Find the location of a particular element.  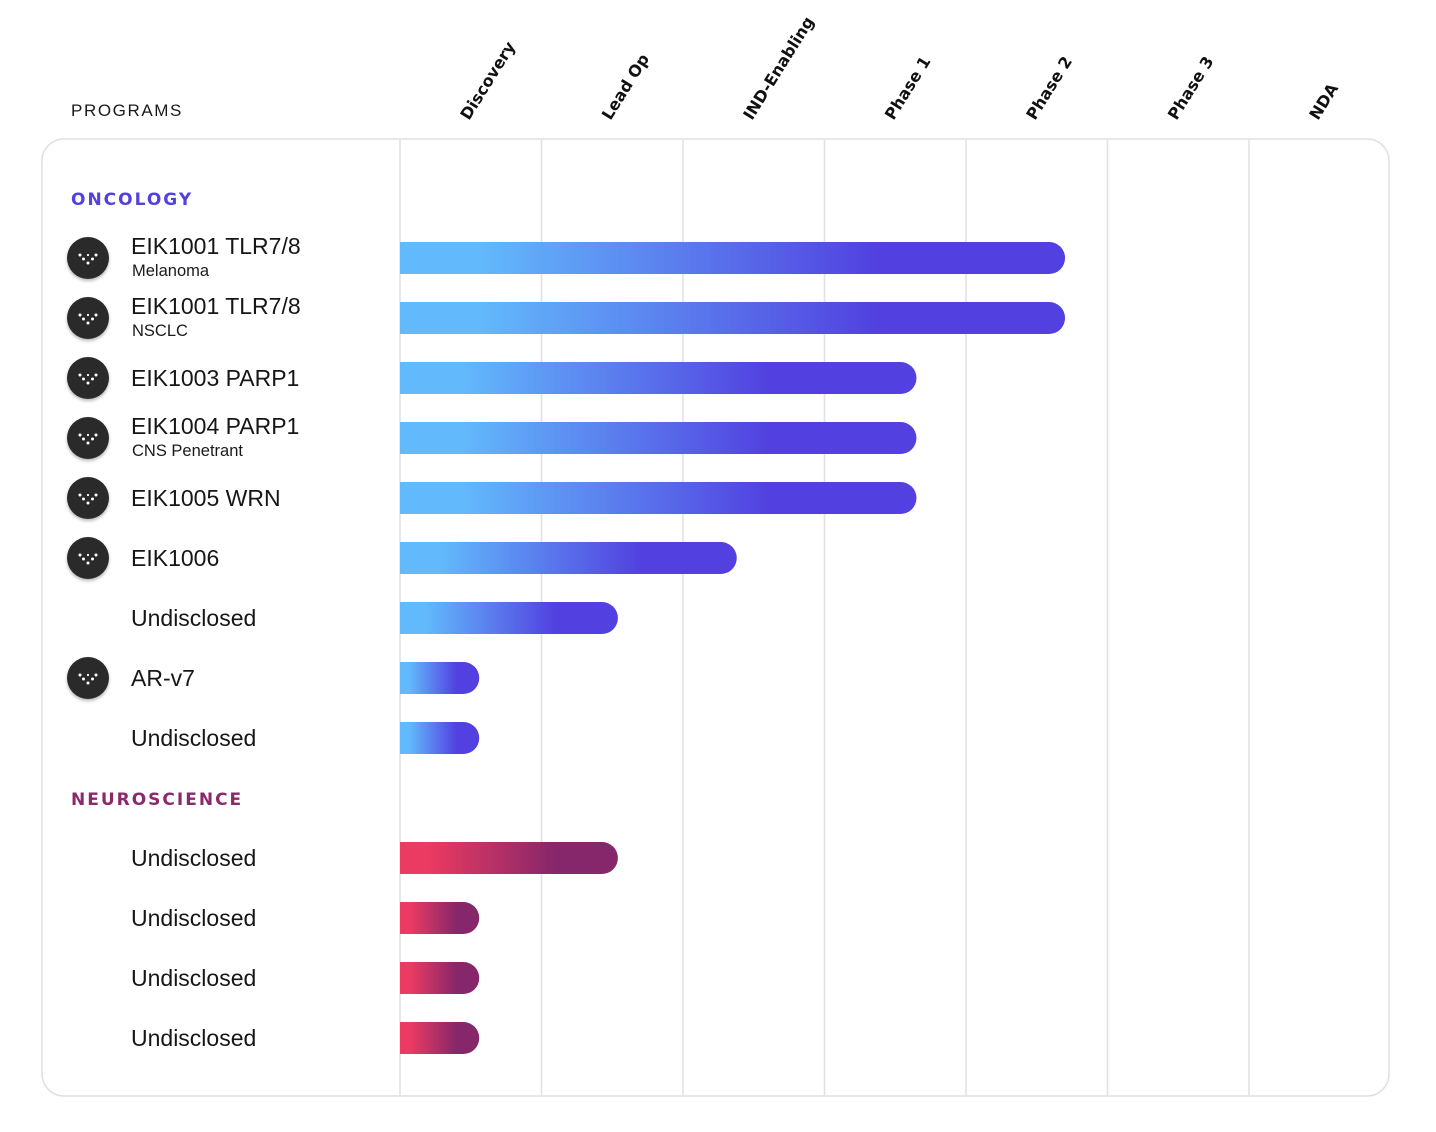

phase-label-phase-3: Phase 3 is located at coordinates (1191, 88).